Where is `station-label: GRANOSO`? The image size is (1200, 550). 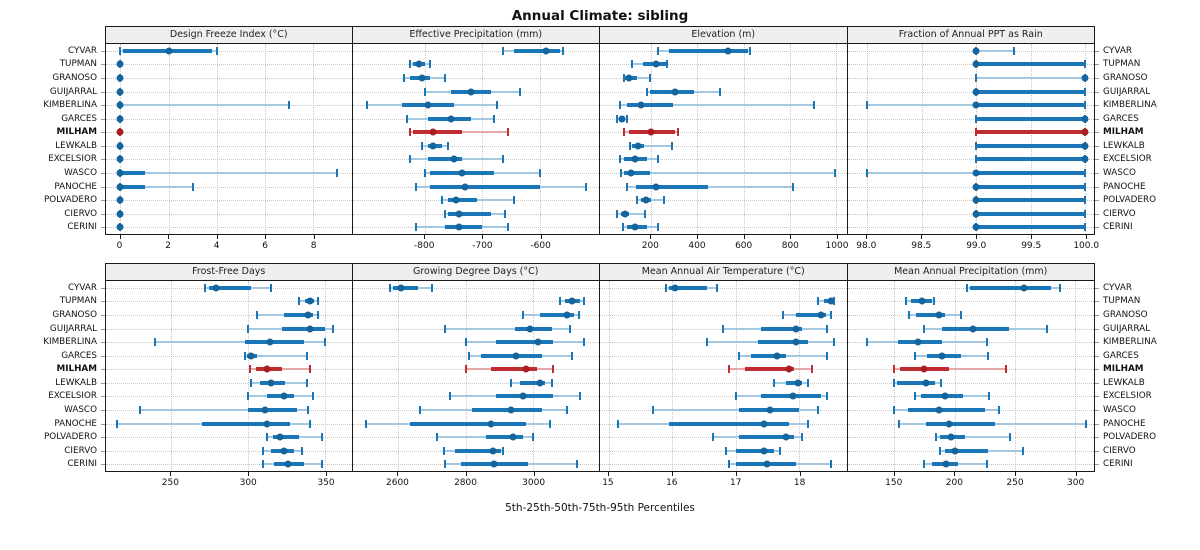
station-label: GRANOSO is located at coordinates (74, 77).